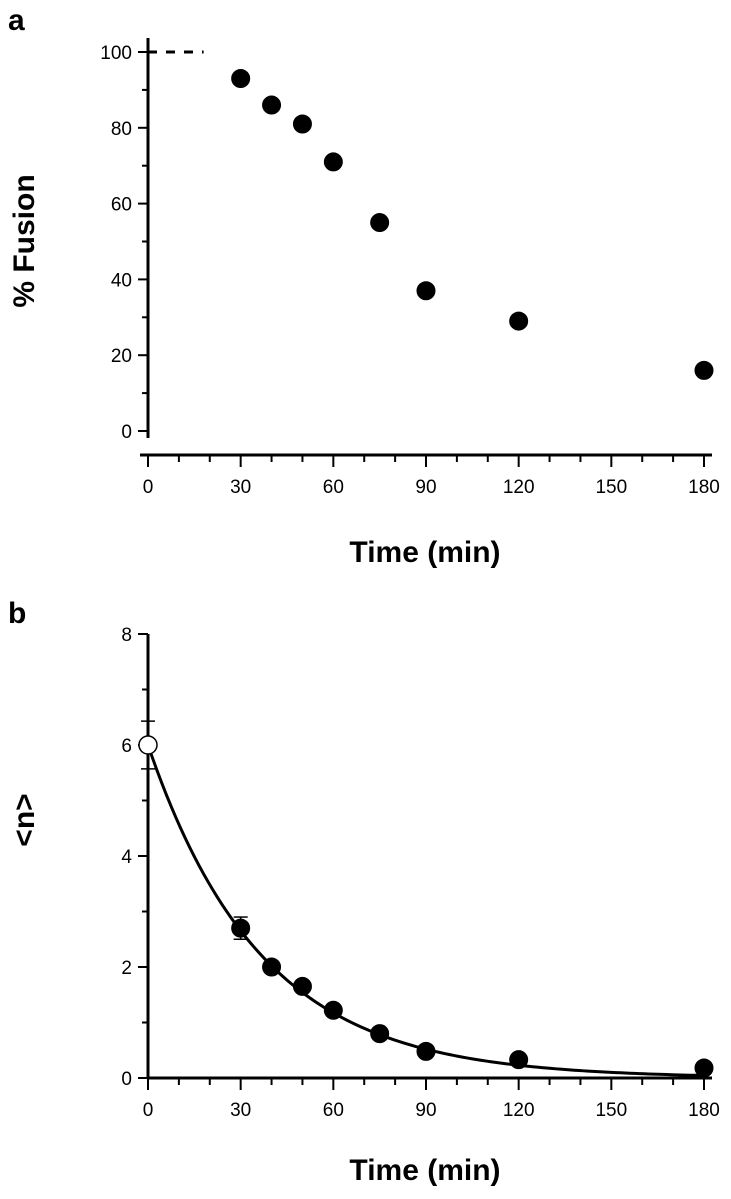 The width and height of the screenshot is (731, 1199). What do you see at coordinates (611, 487) in the screenshot?
I see `panel-a-x-tick-label: 150` at bounding box center [611, 487].